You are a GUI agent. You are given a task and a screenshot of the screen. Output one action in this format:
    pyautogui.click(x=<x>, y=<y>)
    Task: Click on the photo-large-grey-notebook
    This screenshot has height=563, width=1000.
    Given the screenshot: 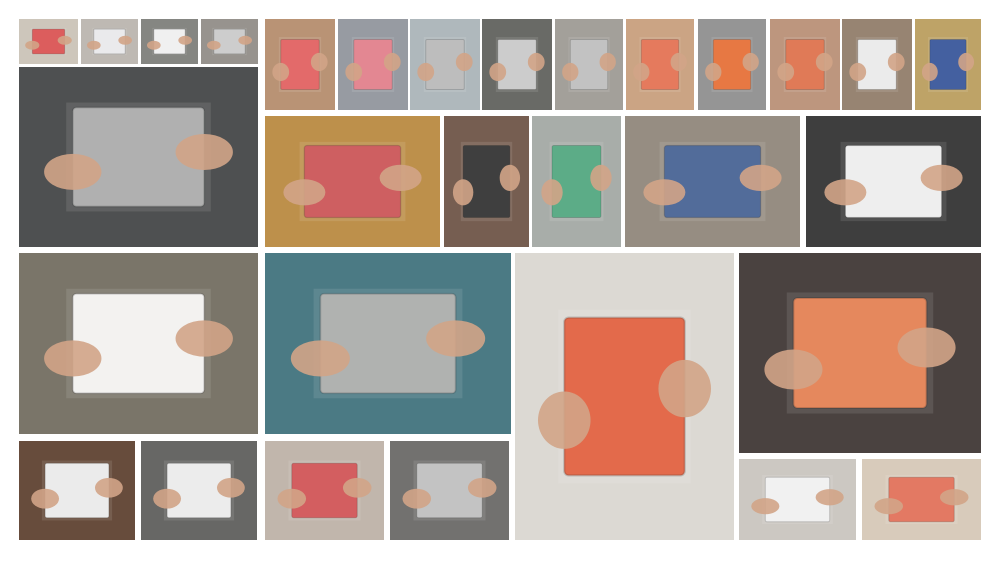 What is the action you would take?
    pyautogui.click(x=138, y=157)
    